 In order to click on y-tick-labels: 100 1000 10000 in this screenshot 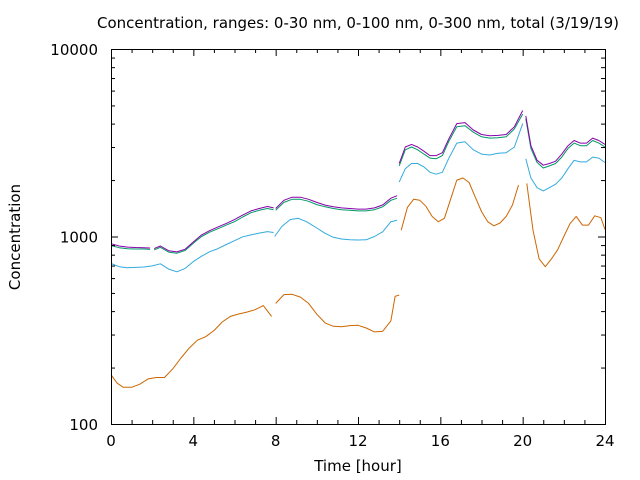, I will do `click(74, 237)`.